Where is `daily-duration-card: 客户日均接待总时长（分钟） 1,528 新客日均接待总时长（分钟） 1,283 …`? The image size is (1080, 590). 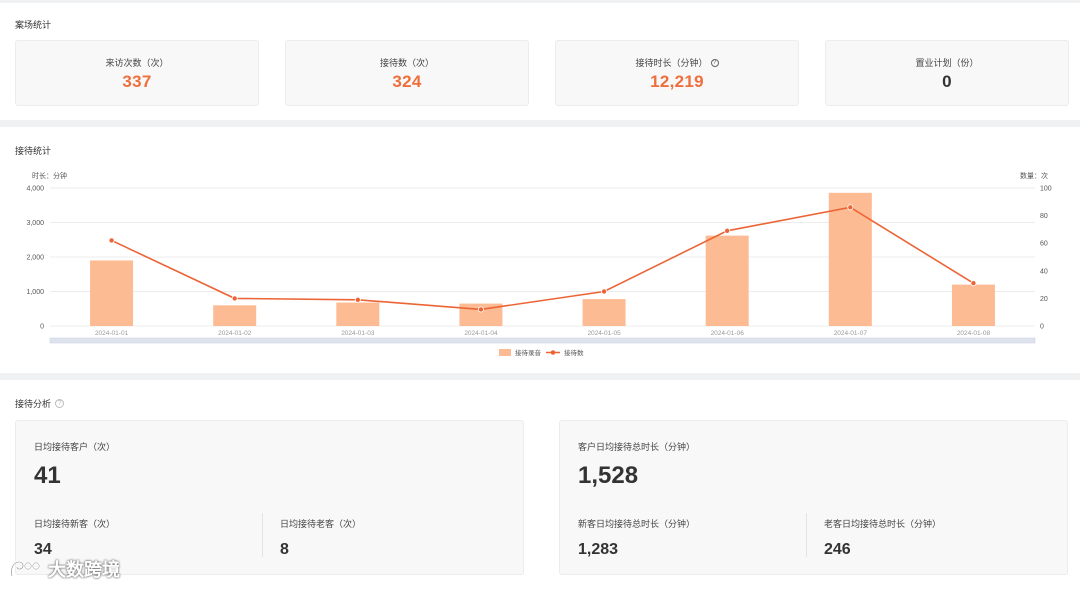 daily-duration-card: 客户日均接待总时长（分钟） 1,528 新客日均接待总时长（分钟） 1,283 … is located at coordinates (813, 497).